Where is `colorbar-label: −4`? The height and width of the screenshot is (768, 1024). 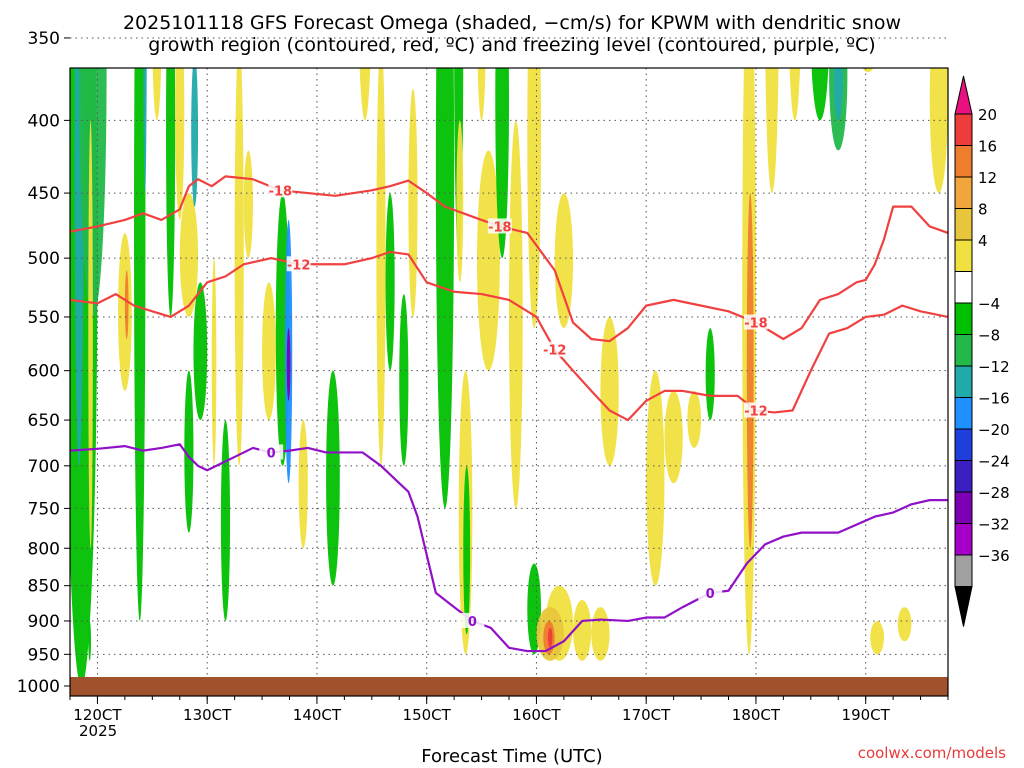
colorbar-label: −4 is located at coordinates (989, 304).